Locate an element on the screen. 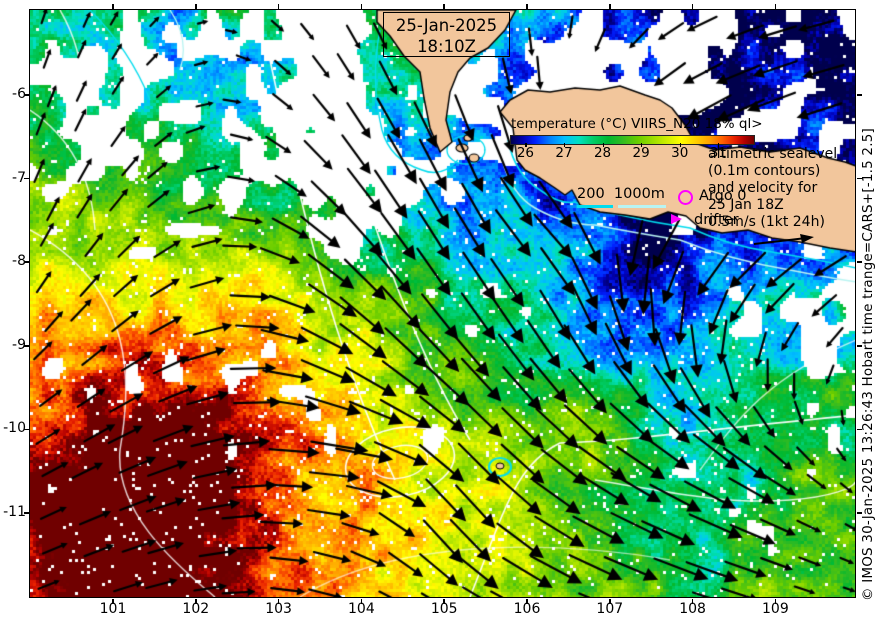  y-tick-label: -9 is located at coordinates (19, 344).